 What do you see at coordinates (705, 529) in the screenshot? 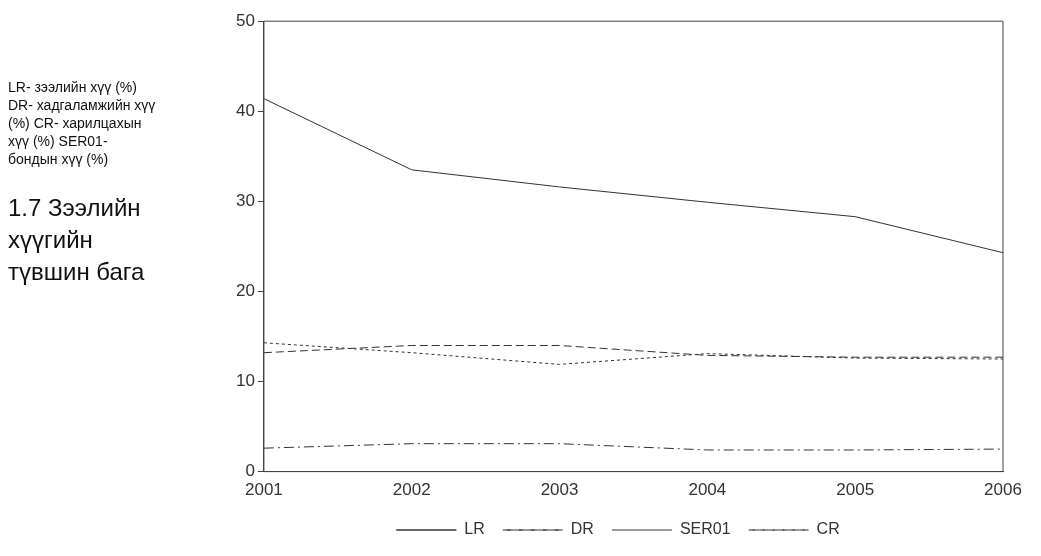
I see `legend-label: SER01` at bounding box center [705, 529].